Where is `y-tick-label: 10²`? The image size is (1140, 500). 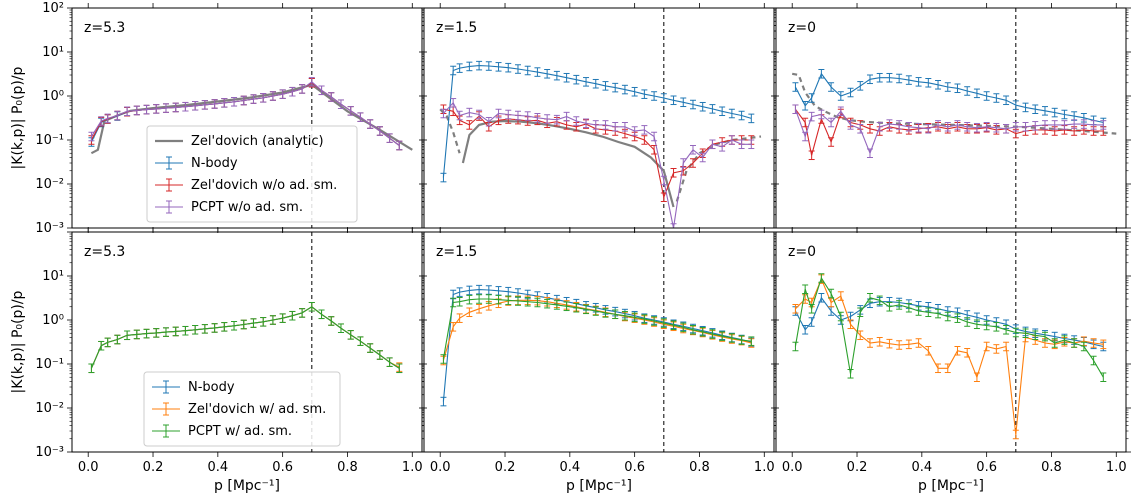 y-tick-label: 10² is located at coordinates (53, 8).